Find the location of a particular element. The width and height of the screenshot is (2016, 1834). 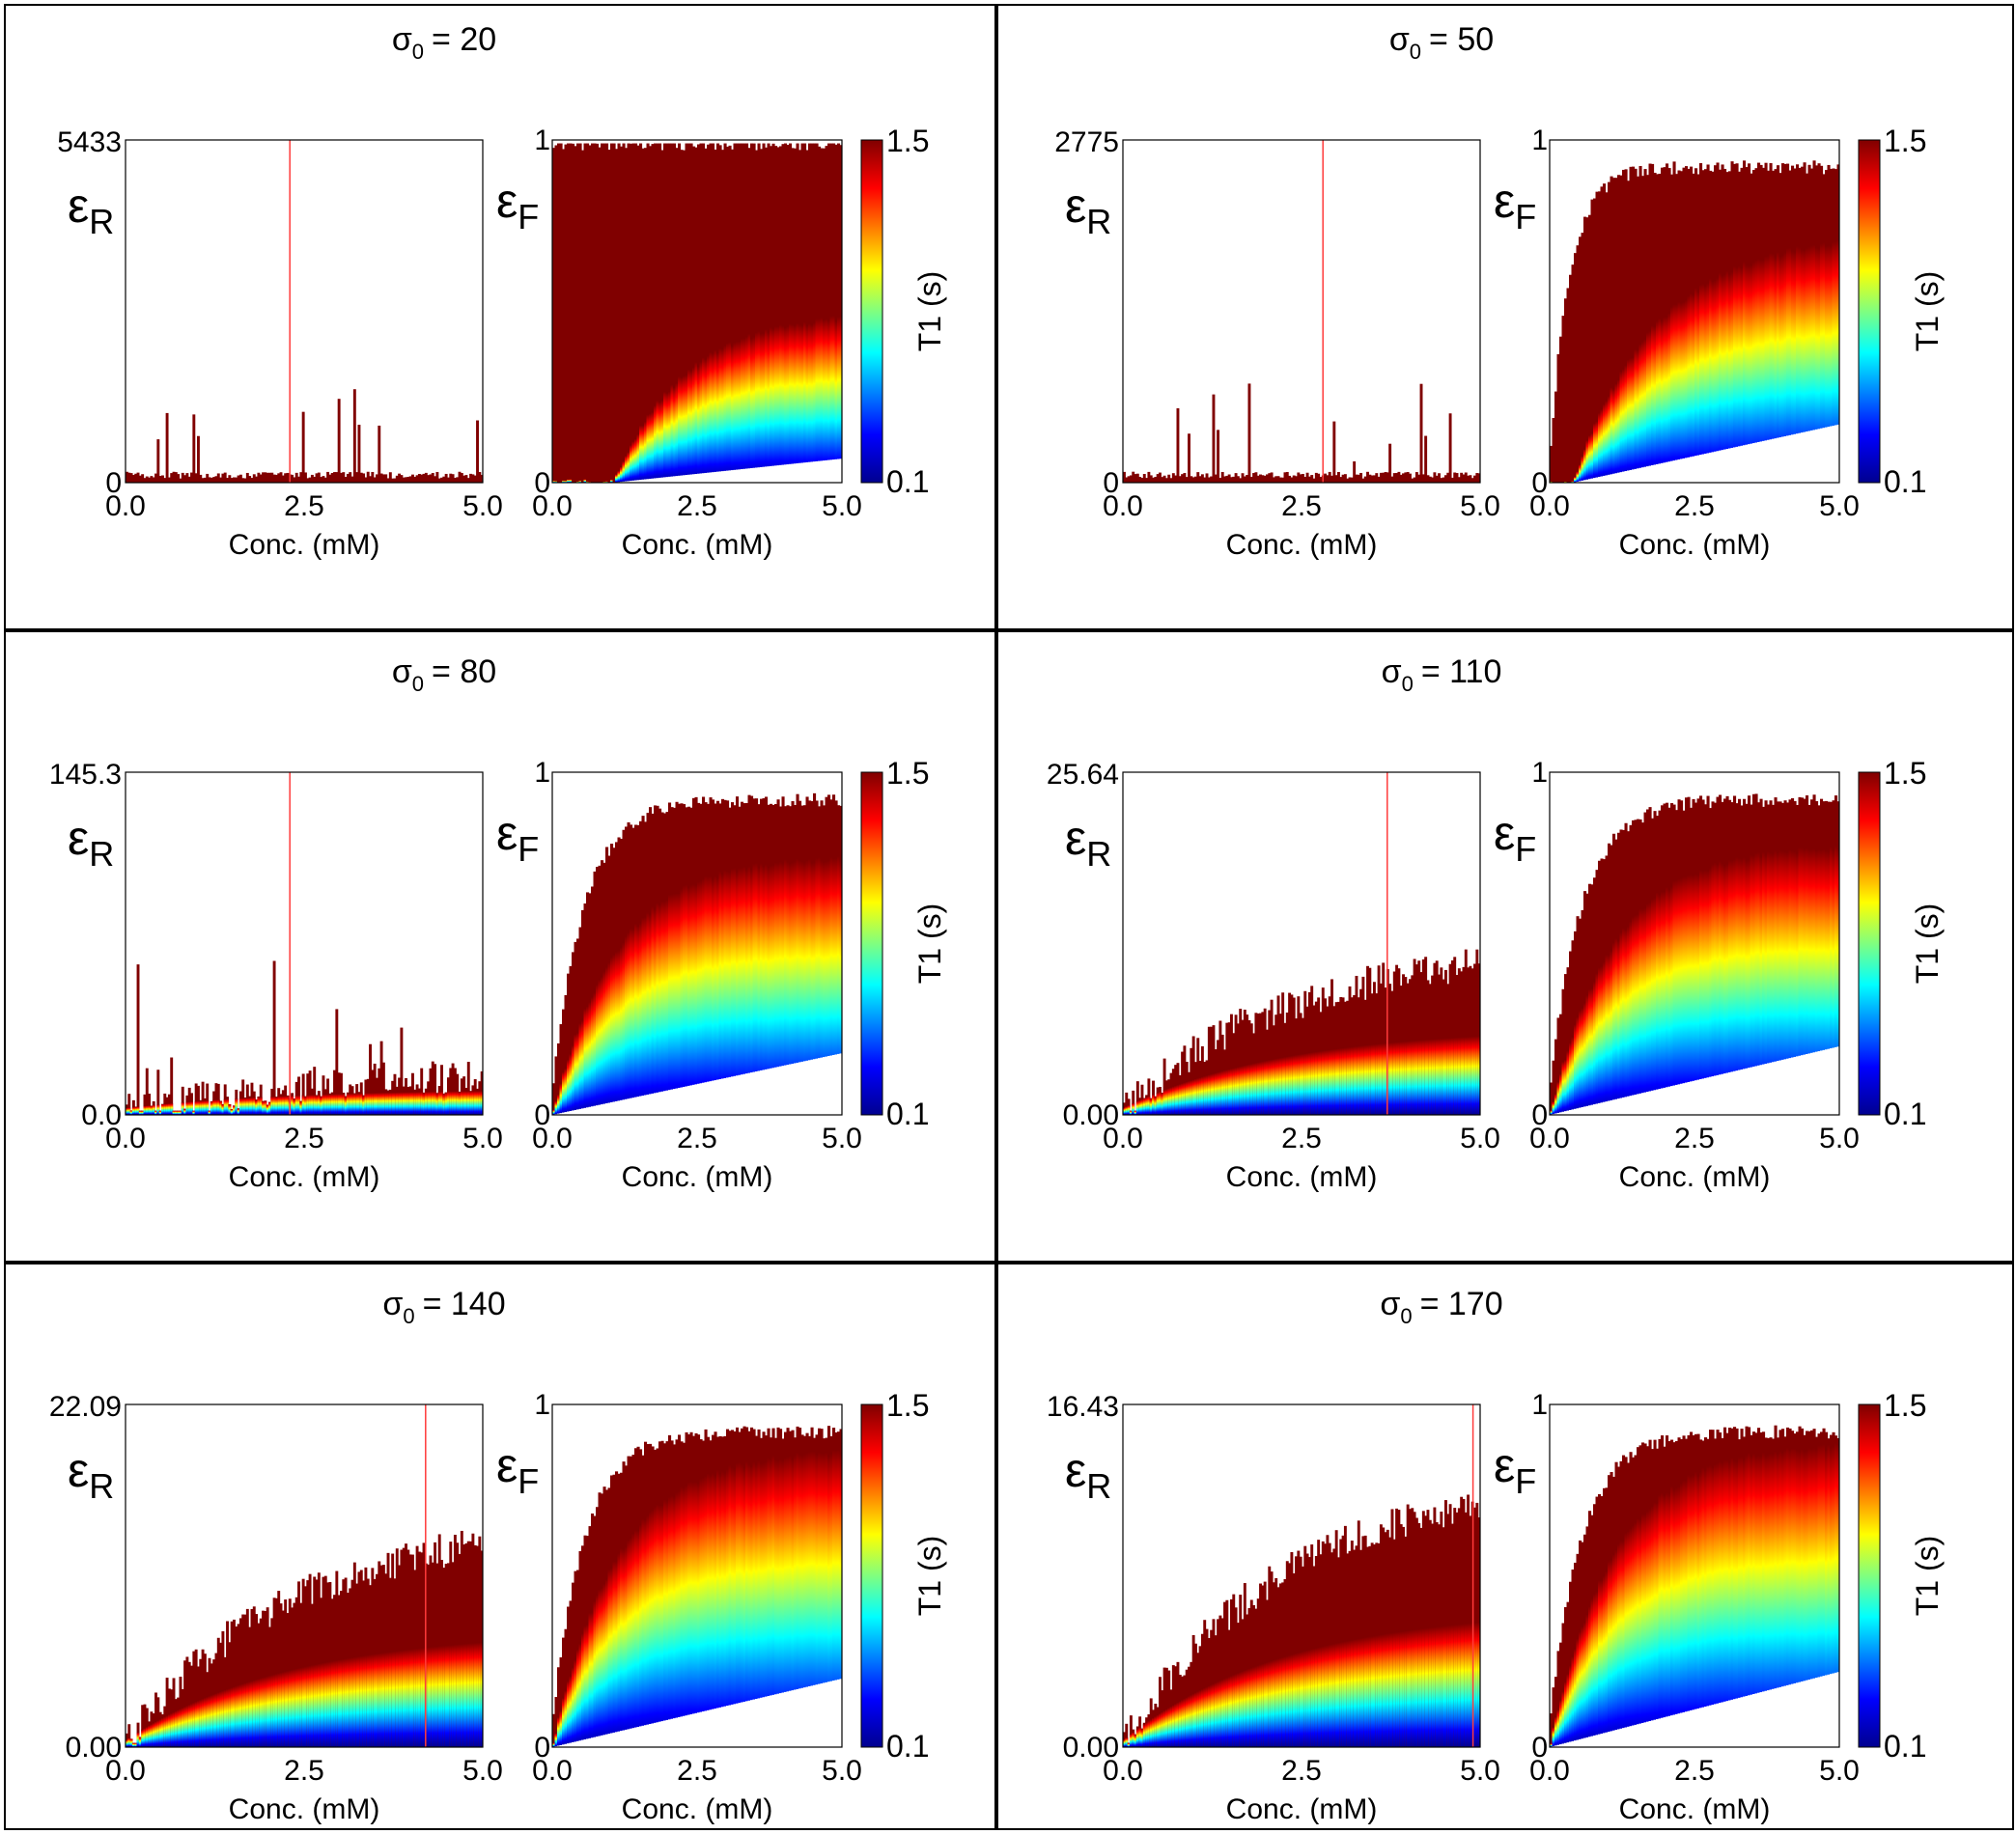

title-value: = 80 is located at coordinates (464, 671).